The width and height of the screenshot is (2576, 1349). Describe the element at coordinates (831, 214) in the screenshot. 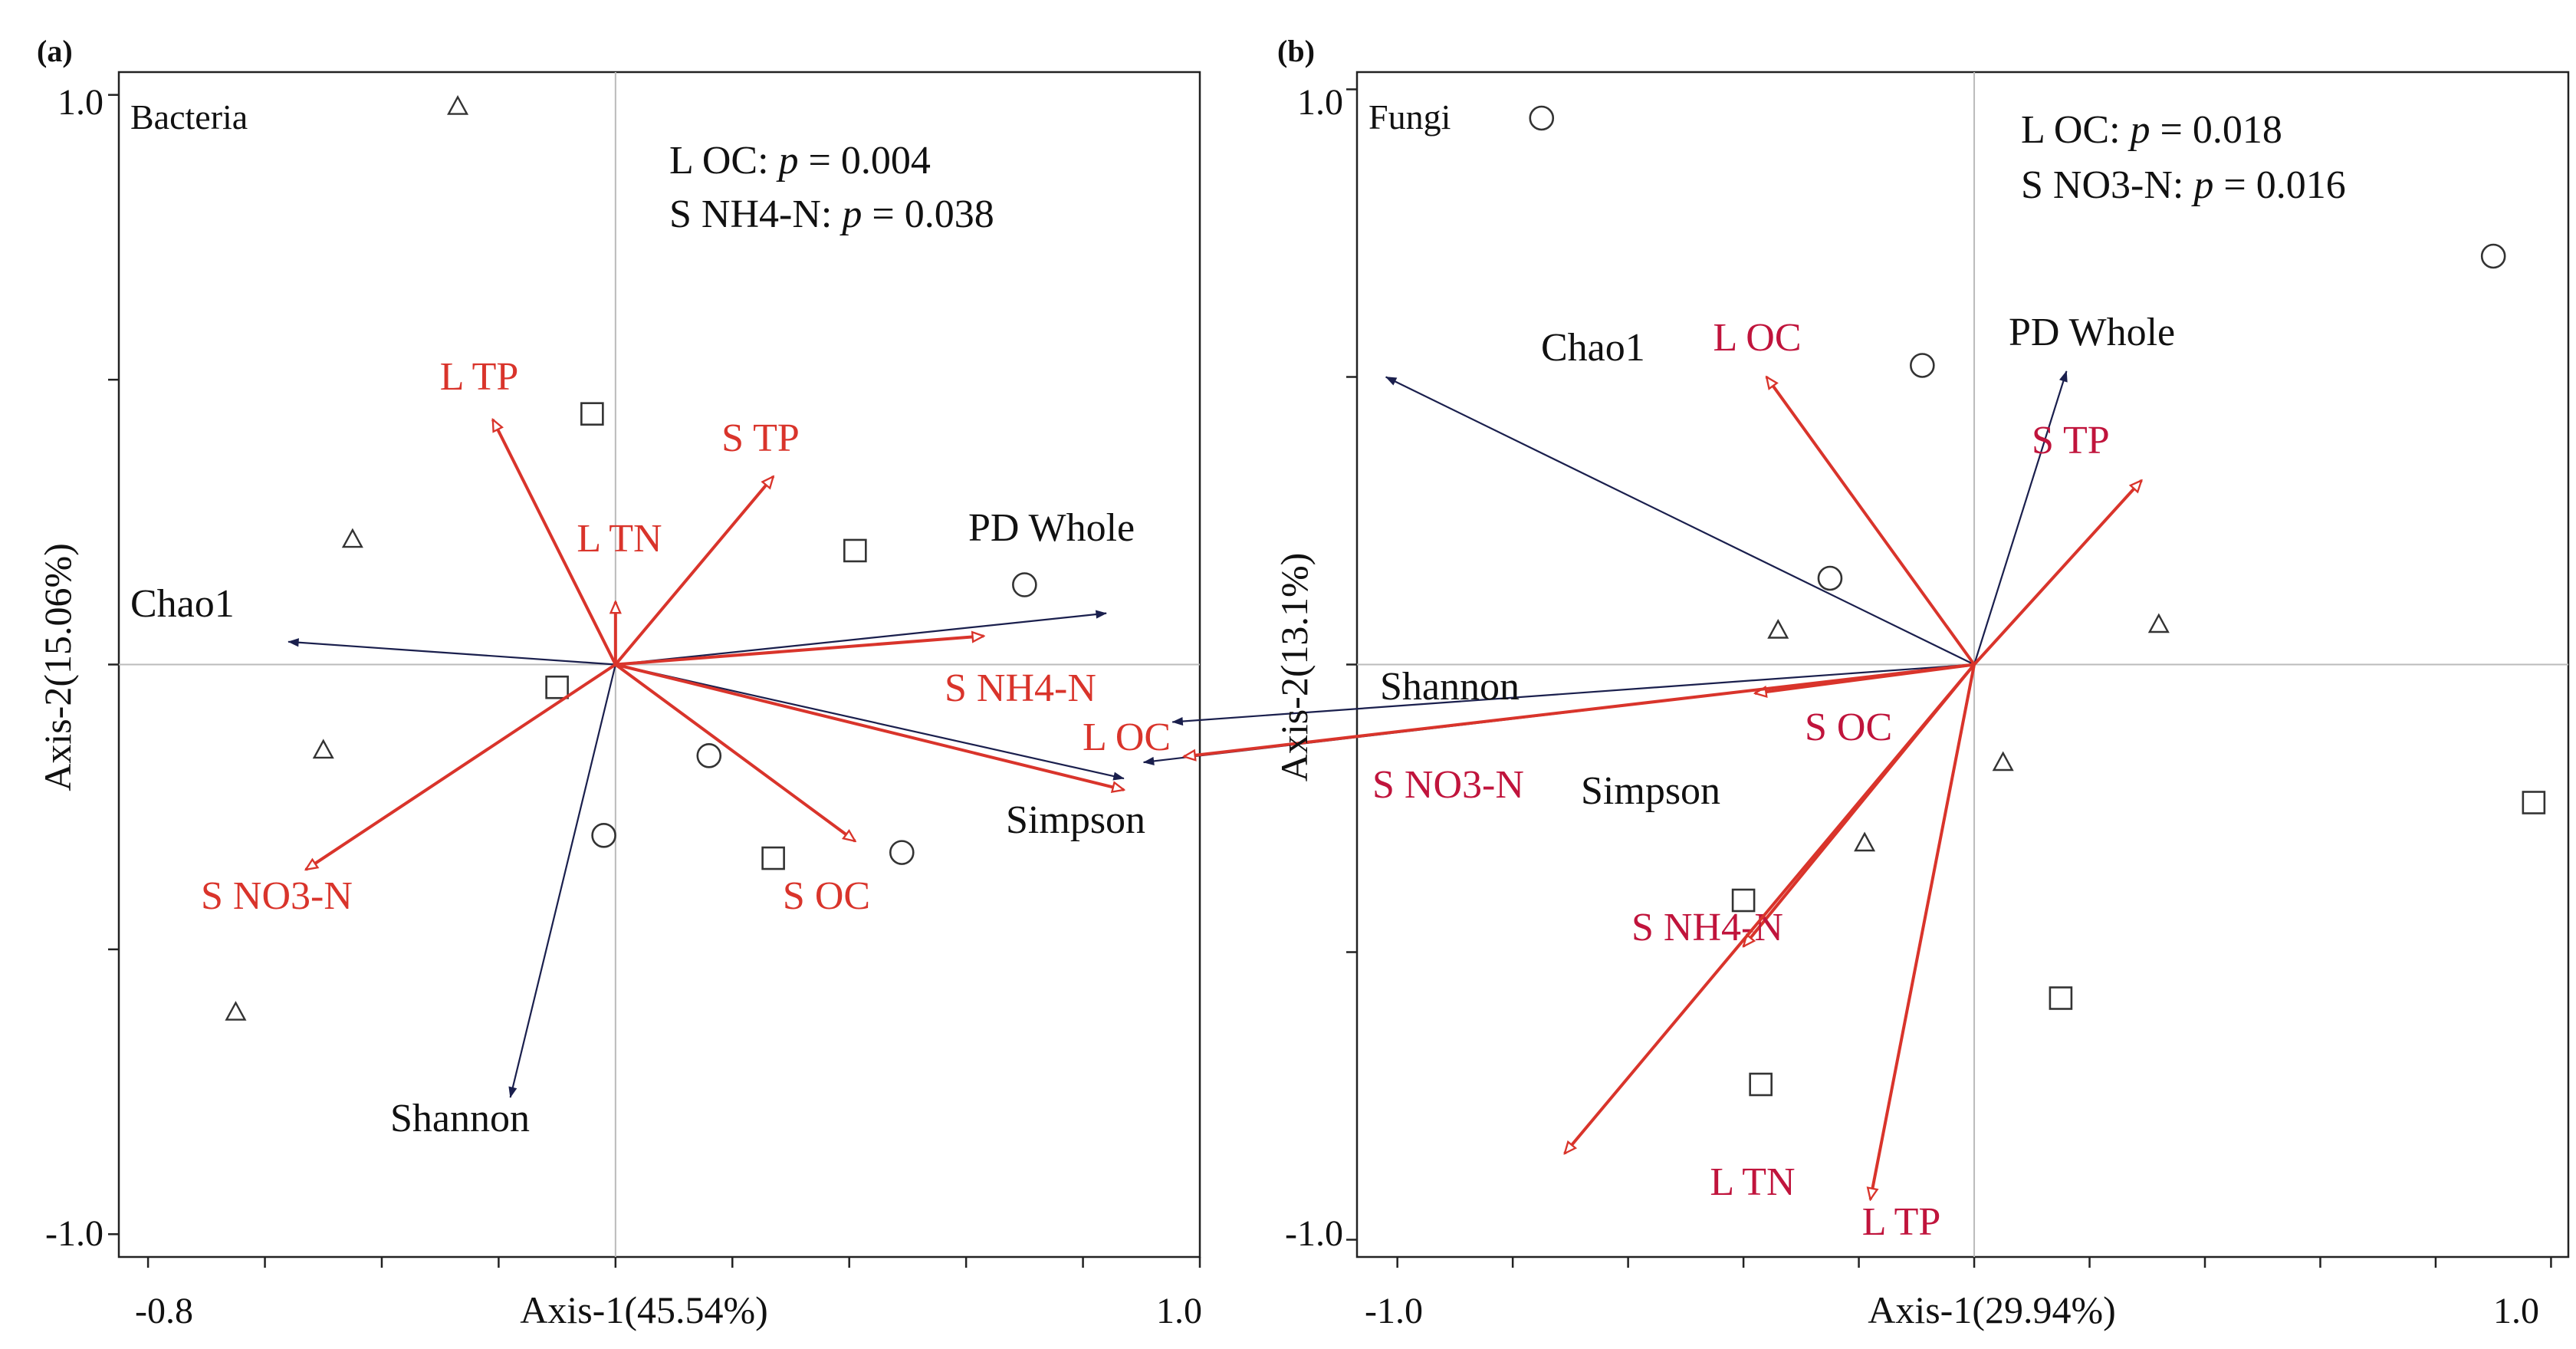

I see `panel-a-sig-2: S NH4-N: p = 0.038` at that location.